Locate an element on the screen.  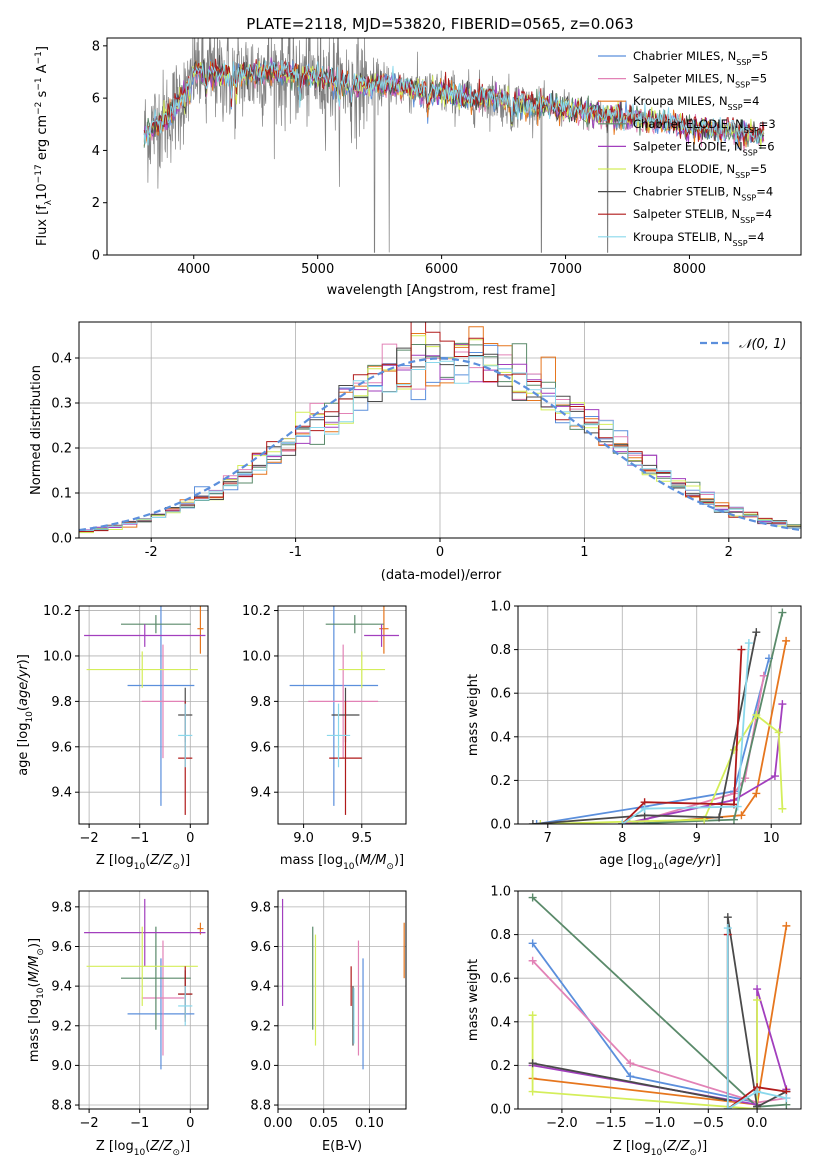
x-tick-label: 9.0 is located at coordinates (303, 838).